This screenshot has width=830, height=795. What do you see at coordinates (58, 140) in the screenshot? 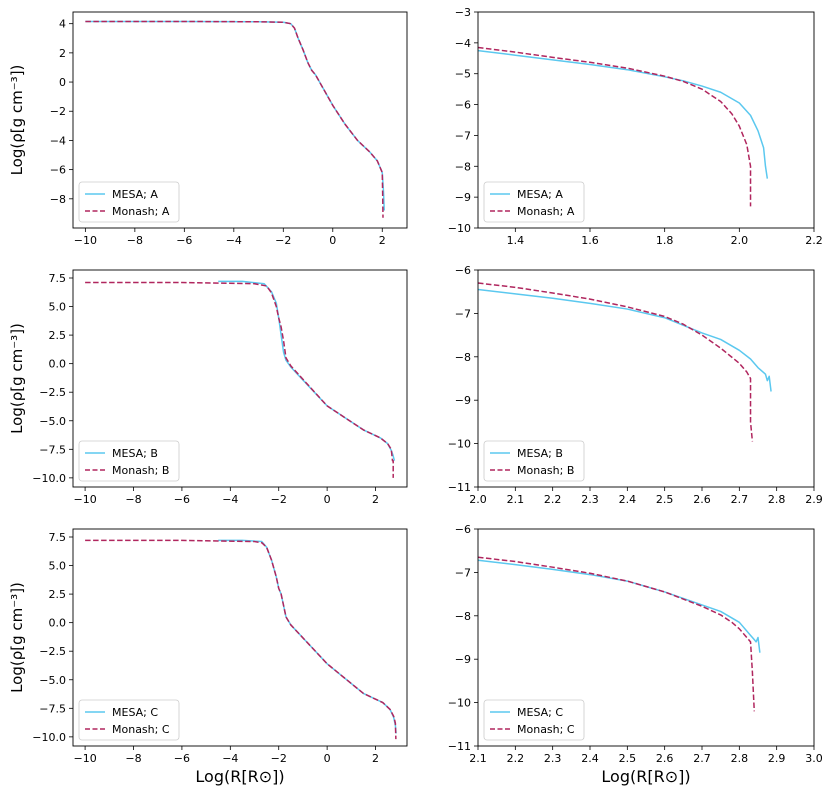
I see `y-tick-label: −4` at bounding box center [58, 140].